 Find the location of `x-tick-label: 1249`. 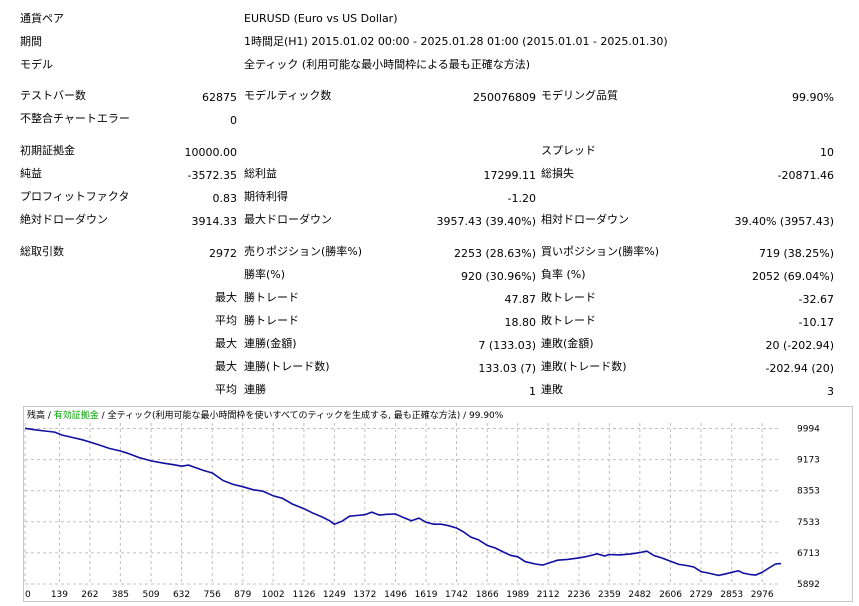

x-tick-label: 1249 is located at coordinates (334, 595).